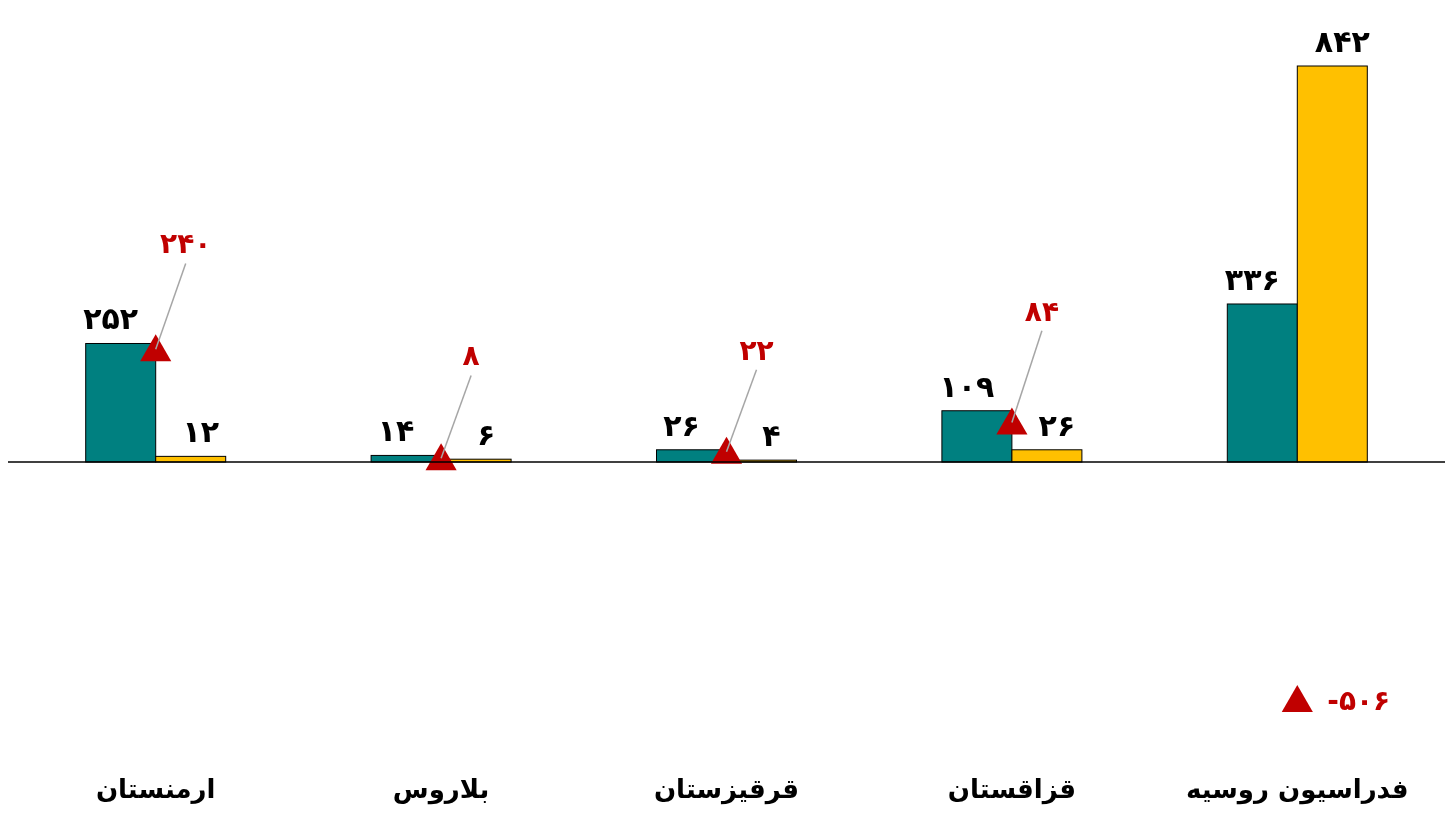 The image size is (1453, 821). I want to click on x-tick-label: قرقیزستان, so click(726, 789).